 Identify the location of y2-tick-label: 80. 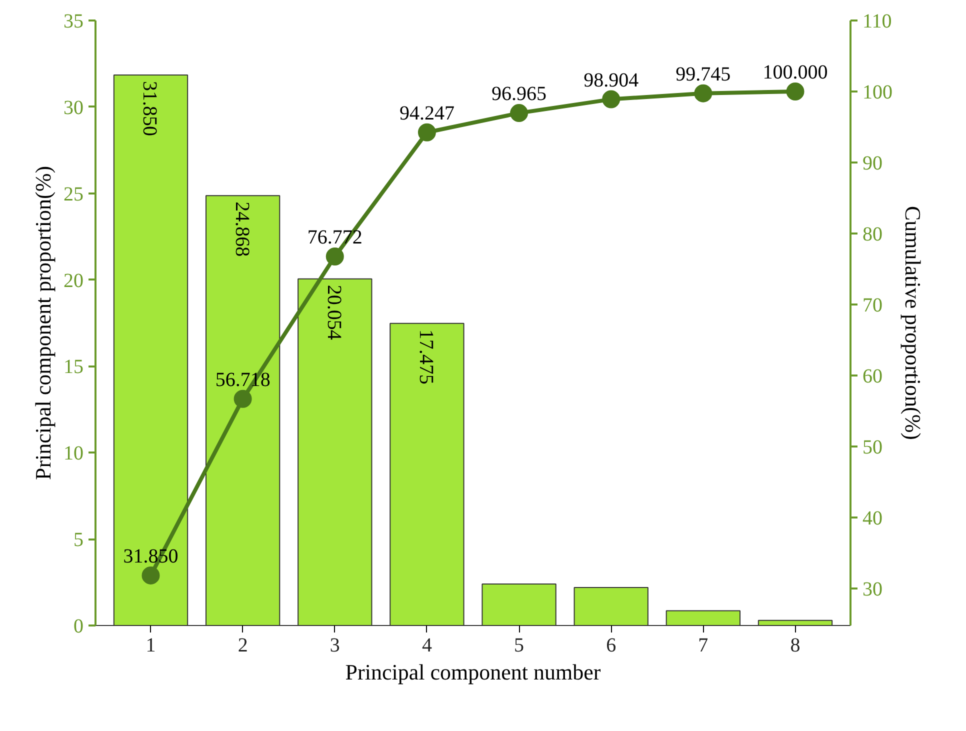
(872, 235).